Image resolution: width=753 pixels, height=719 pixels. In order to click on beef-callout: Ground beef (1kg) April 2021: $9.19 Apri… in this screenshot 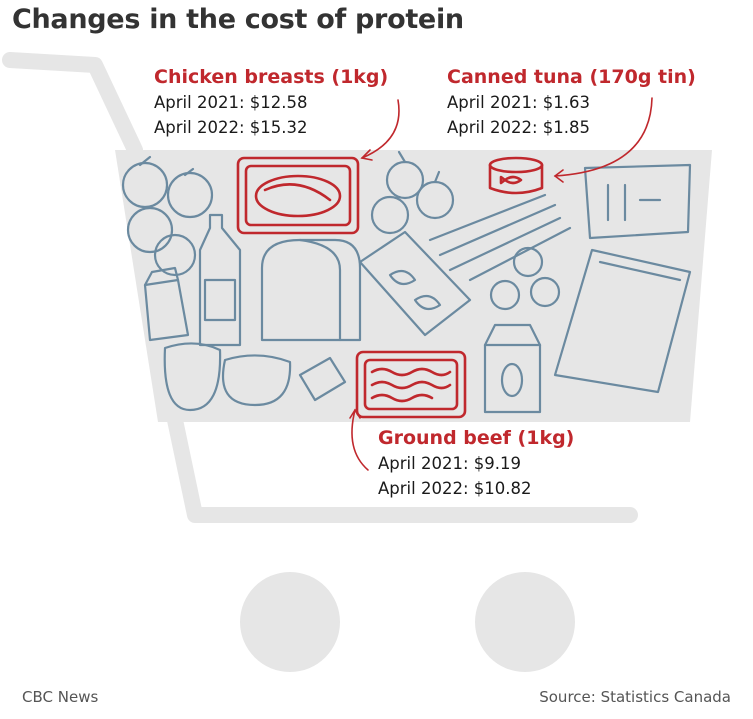, I will do `click(476, 463)`.